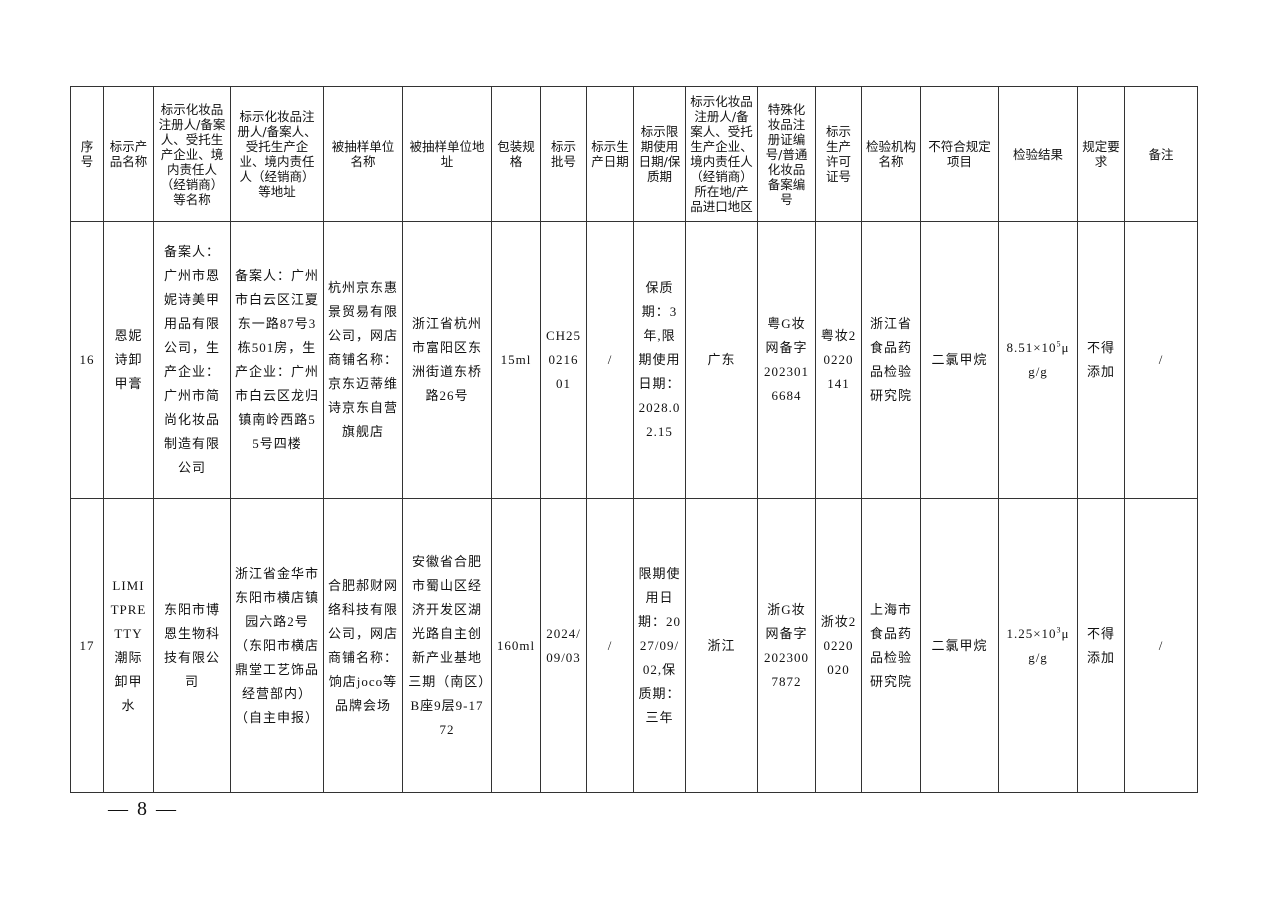  Describe the element at coordinates (891, 645) in the screenshot. I see `cell-lab: 上海市食品药品检验研究院` at that location.